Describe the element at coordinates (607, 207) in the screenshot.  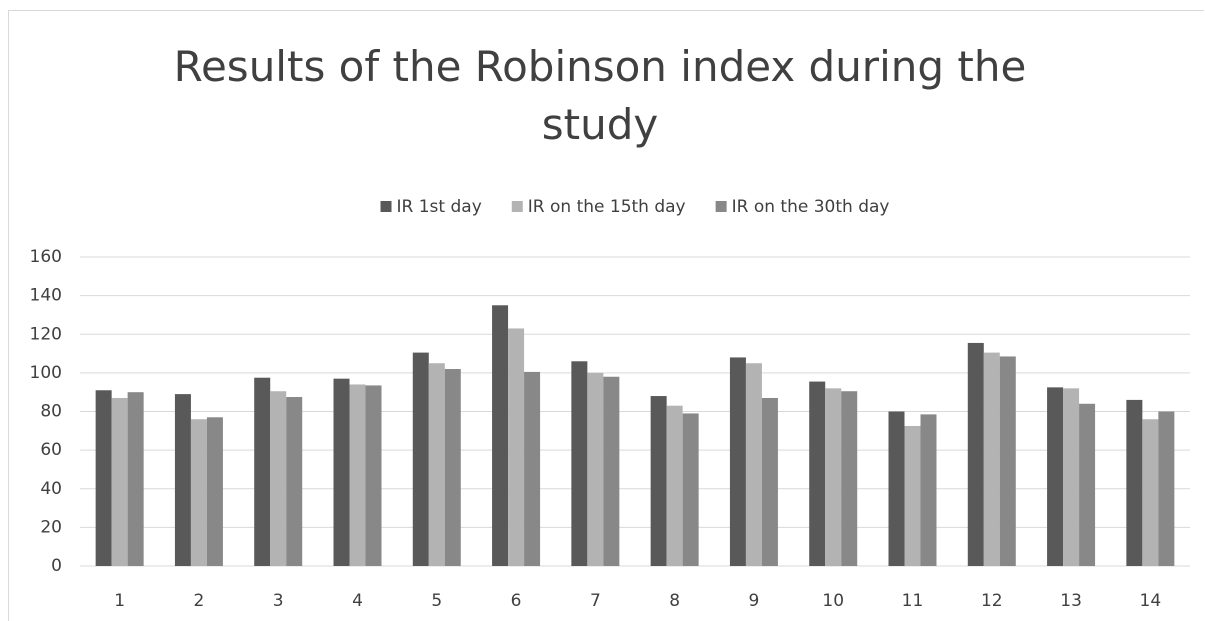
I see `legend-label: IR on the 15th day` at that location.